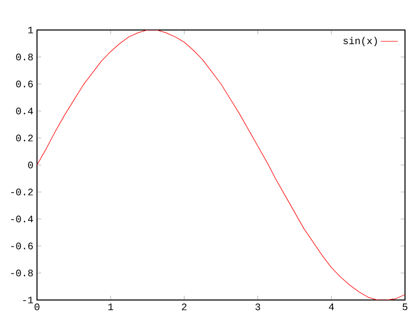 This screenshot has height=332, width=414. Describe the element at coordinates (111, 307) in the screenshot. I see `x-tick-label: 1` at that location.